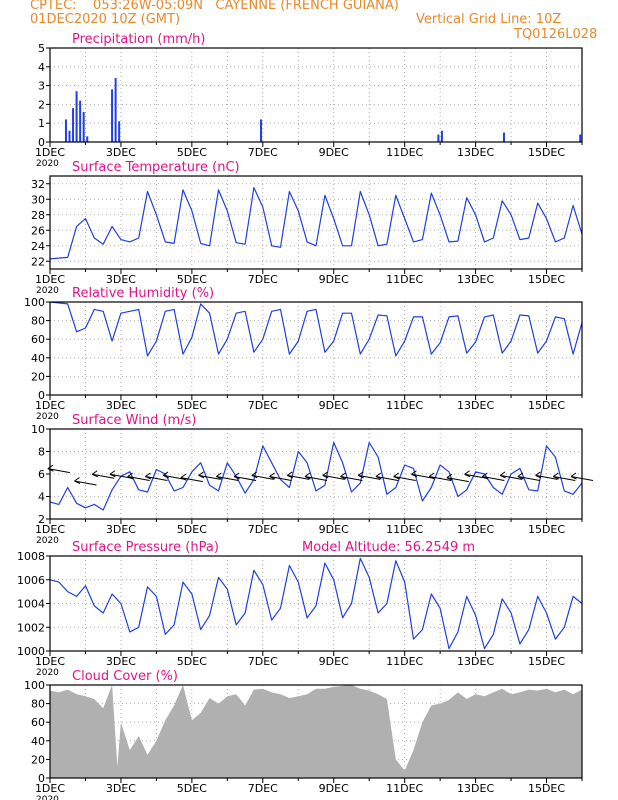 The height and width of the screenshot is (800, 618). Describe the element at coordinates (41, 123) in the screenshot. I see `y-tick-label: 1` at that location.